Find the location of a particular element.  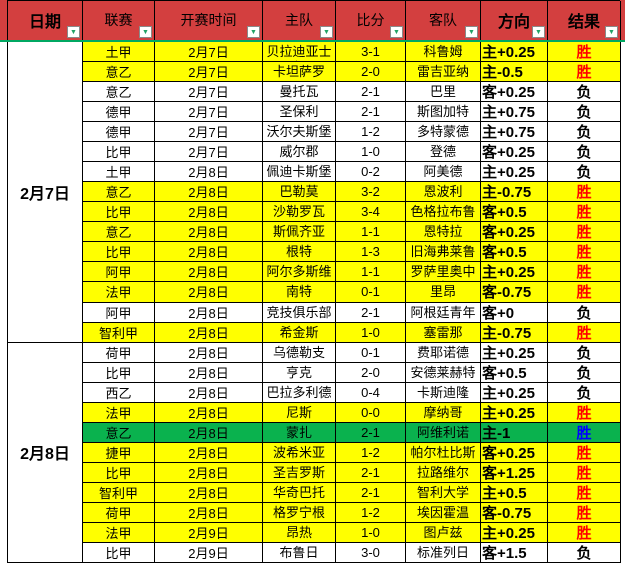

cell-away-team: 恩波利 is located at coordinates (443, 192).